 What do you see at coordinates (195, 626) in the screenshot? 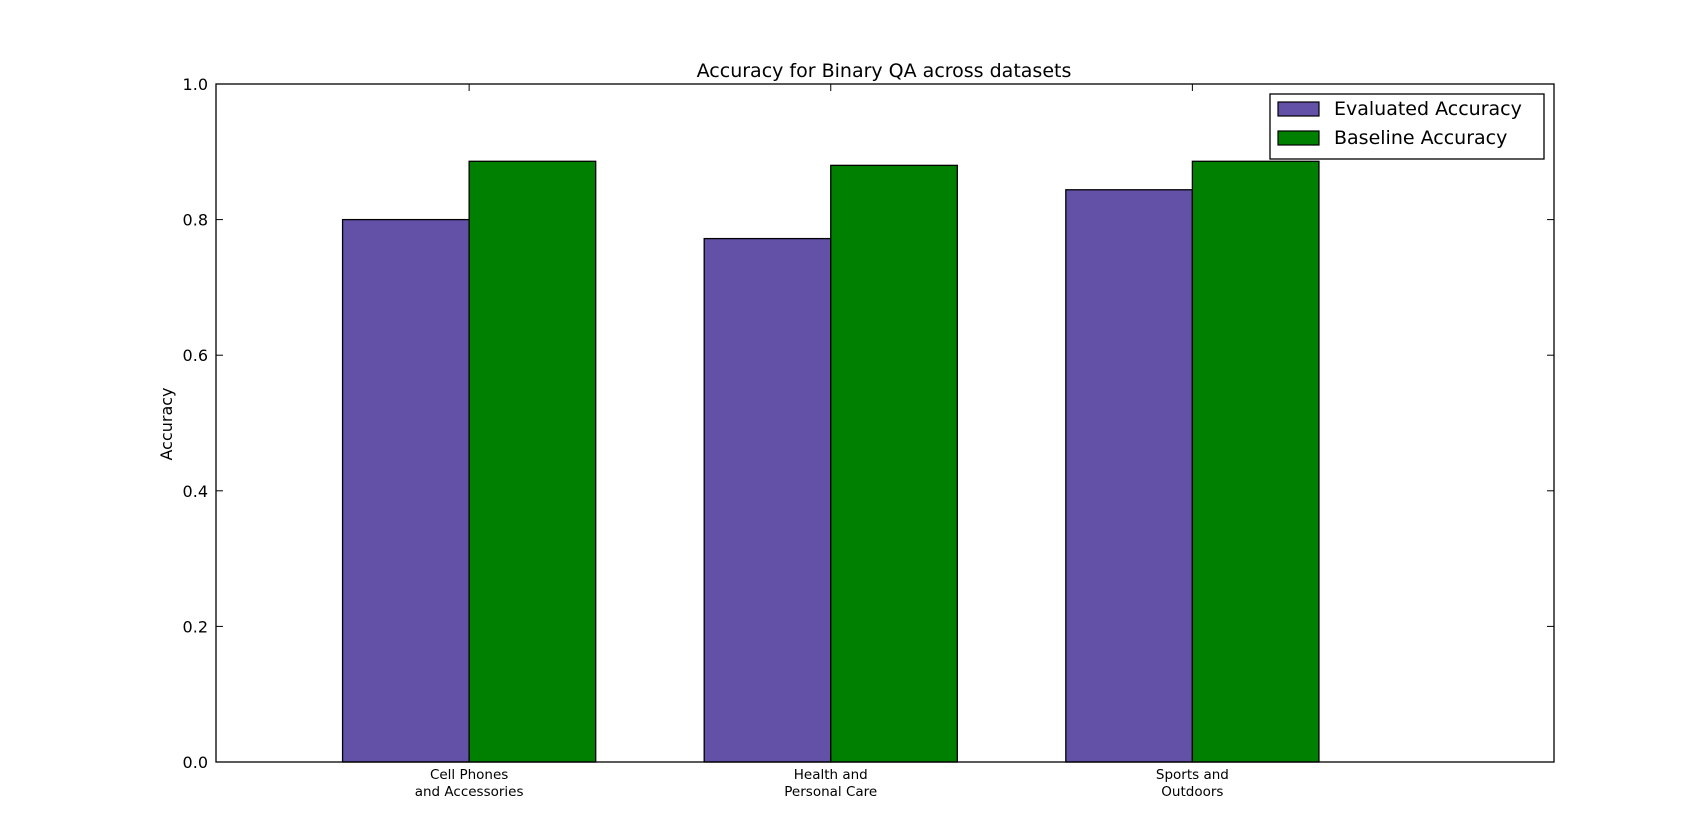
I see `y-tick-label-1: 0.2` at bounding box center [195, 626].